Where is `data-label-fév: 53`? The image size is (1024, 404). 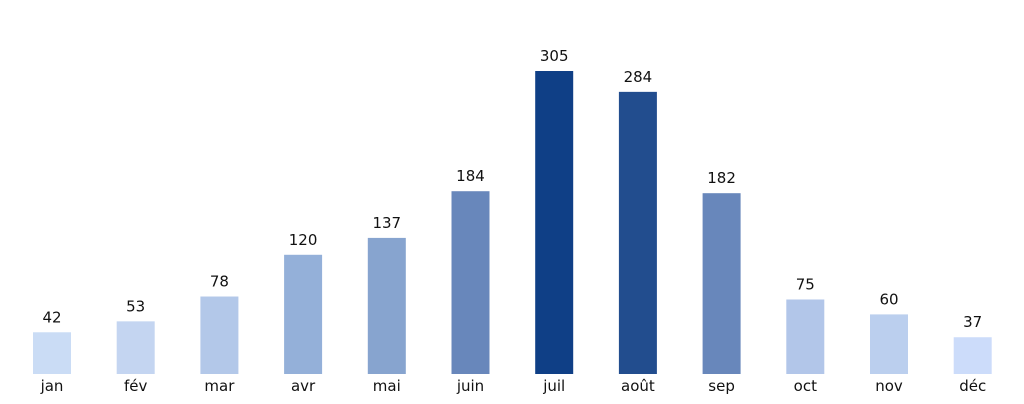
data-label-fév: 53 is located at coordinates (135, 306).